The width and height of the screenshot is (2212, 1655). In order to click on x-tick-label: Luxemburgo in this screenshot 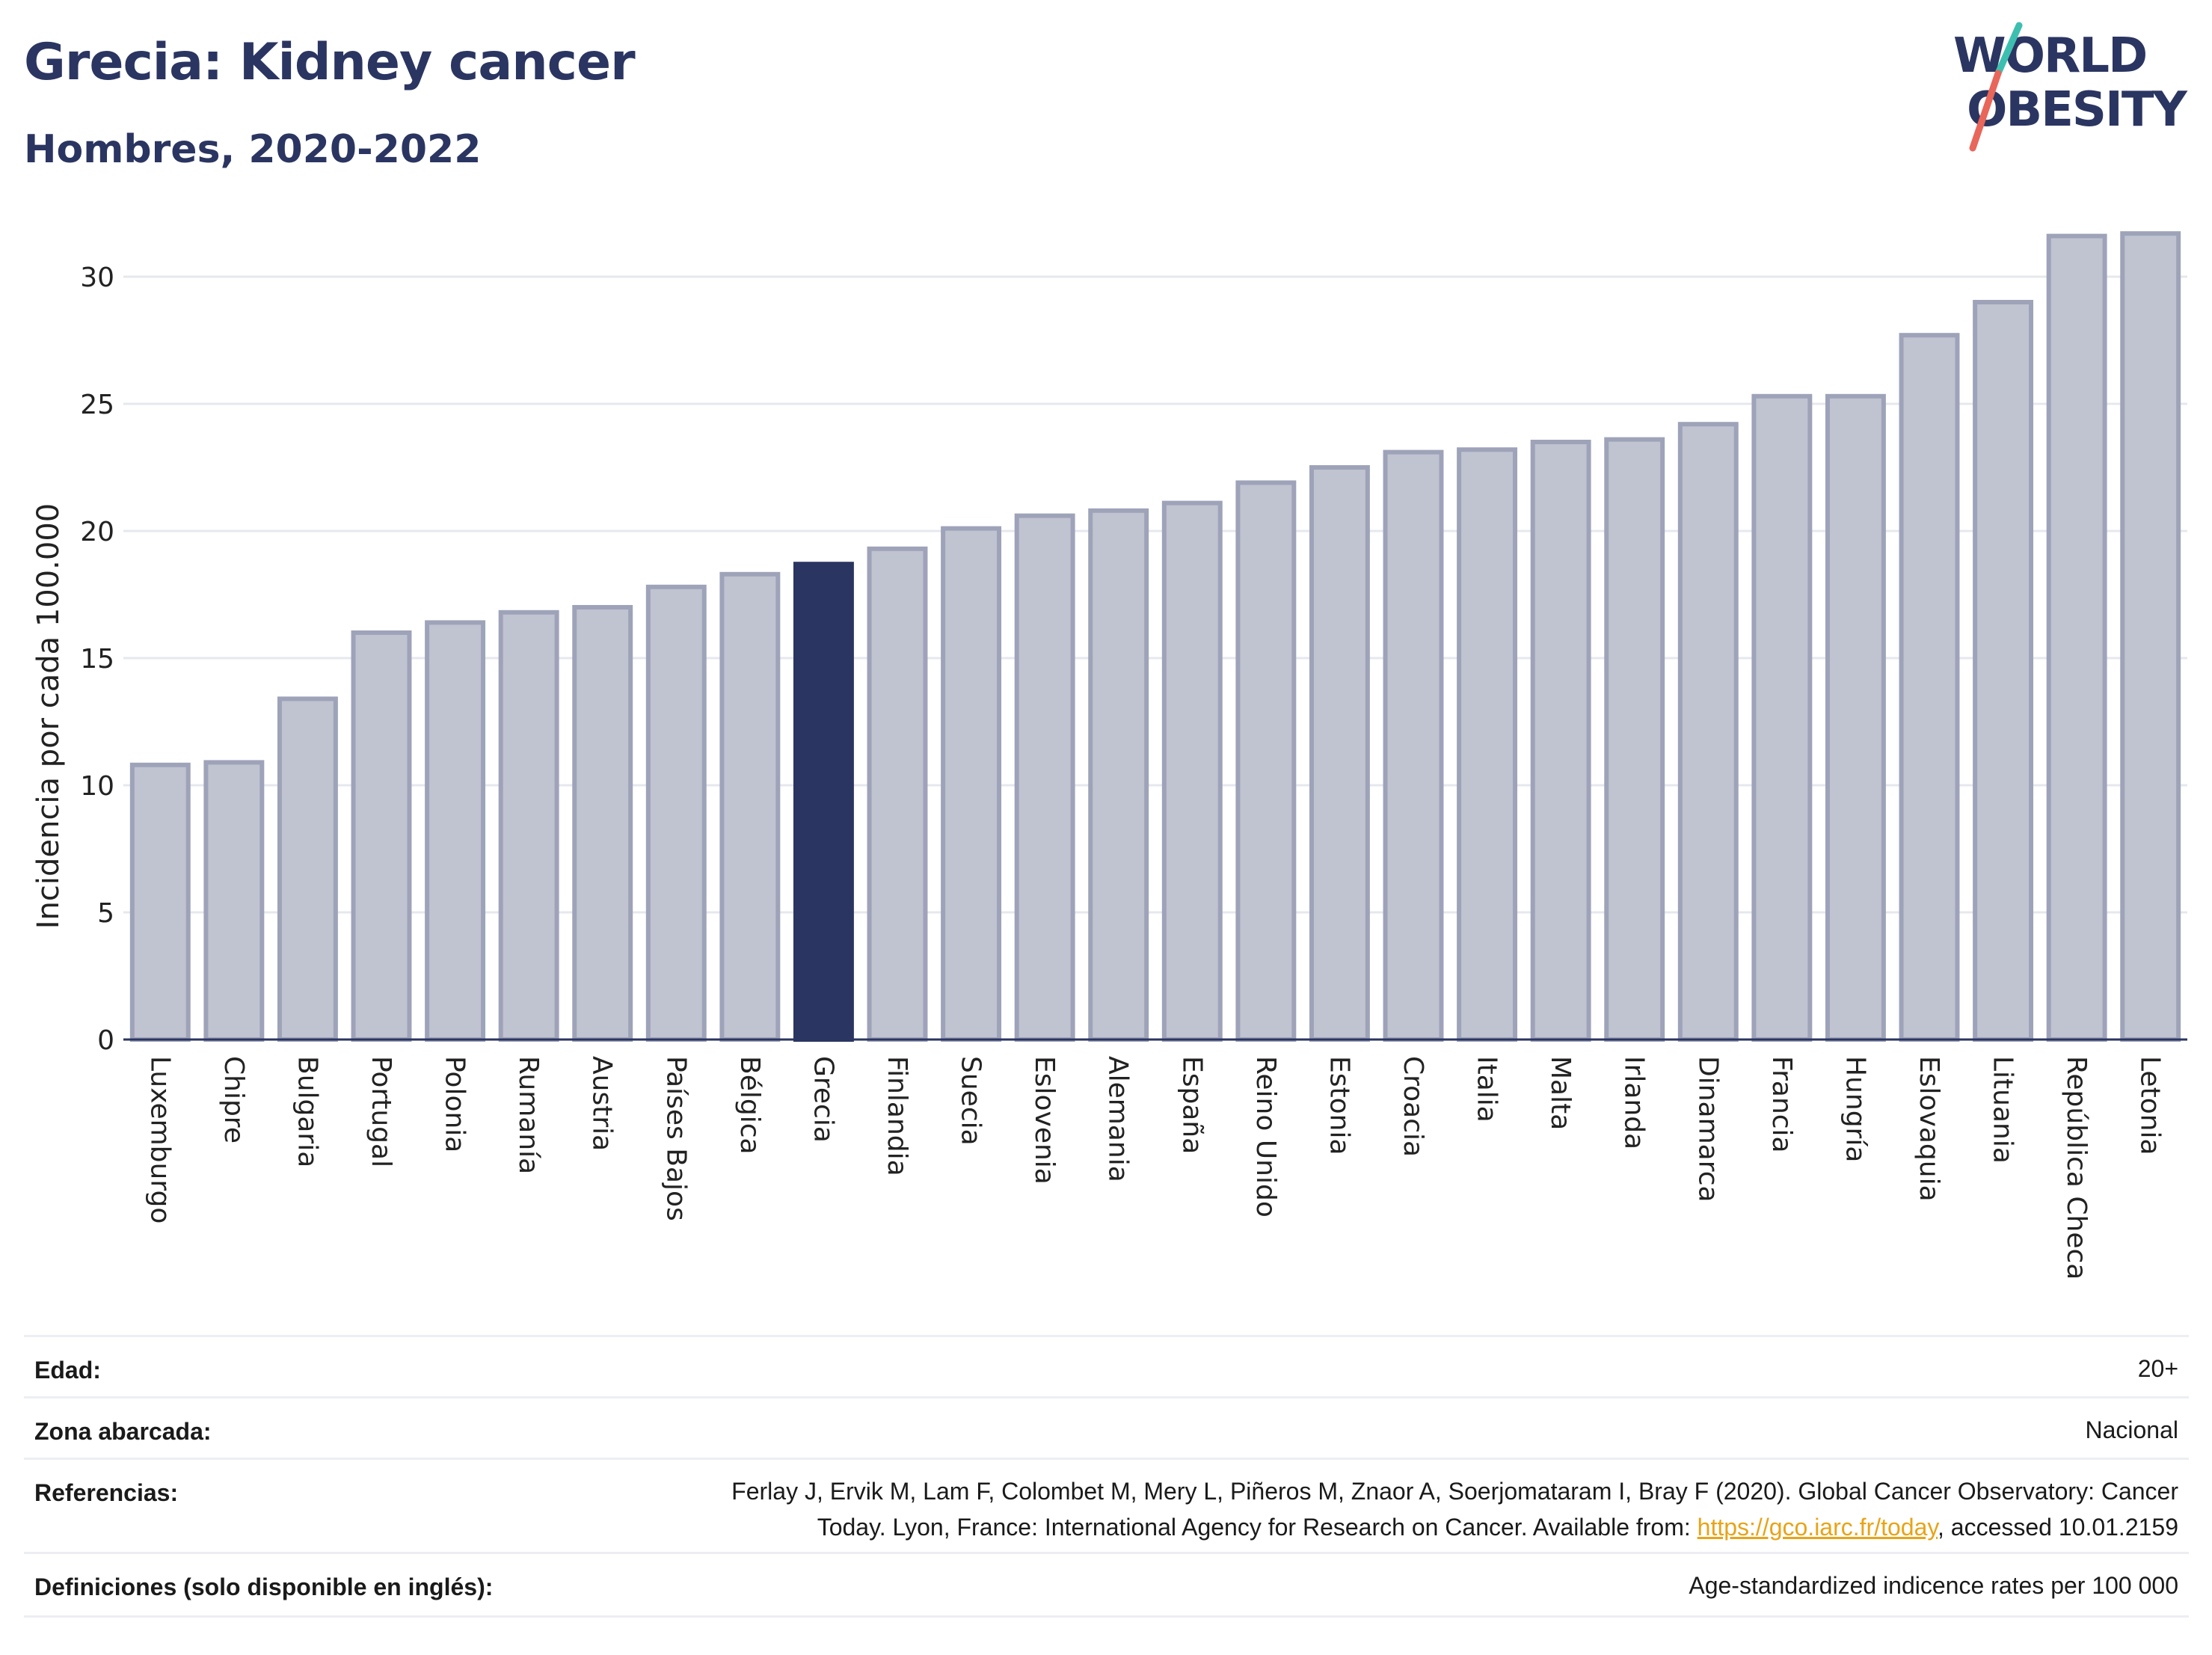, I will do `click(159, 1139)`.